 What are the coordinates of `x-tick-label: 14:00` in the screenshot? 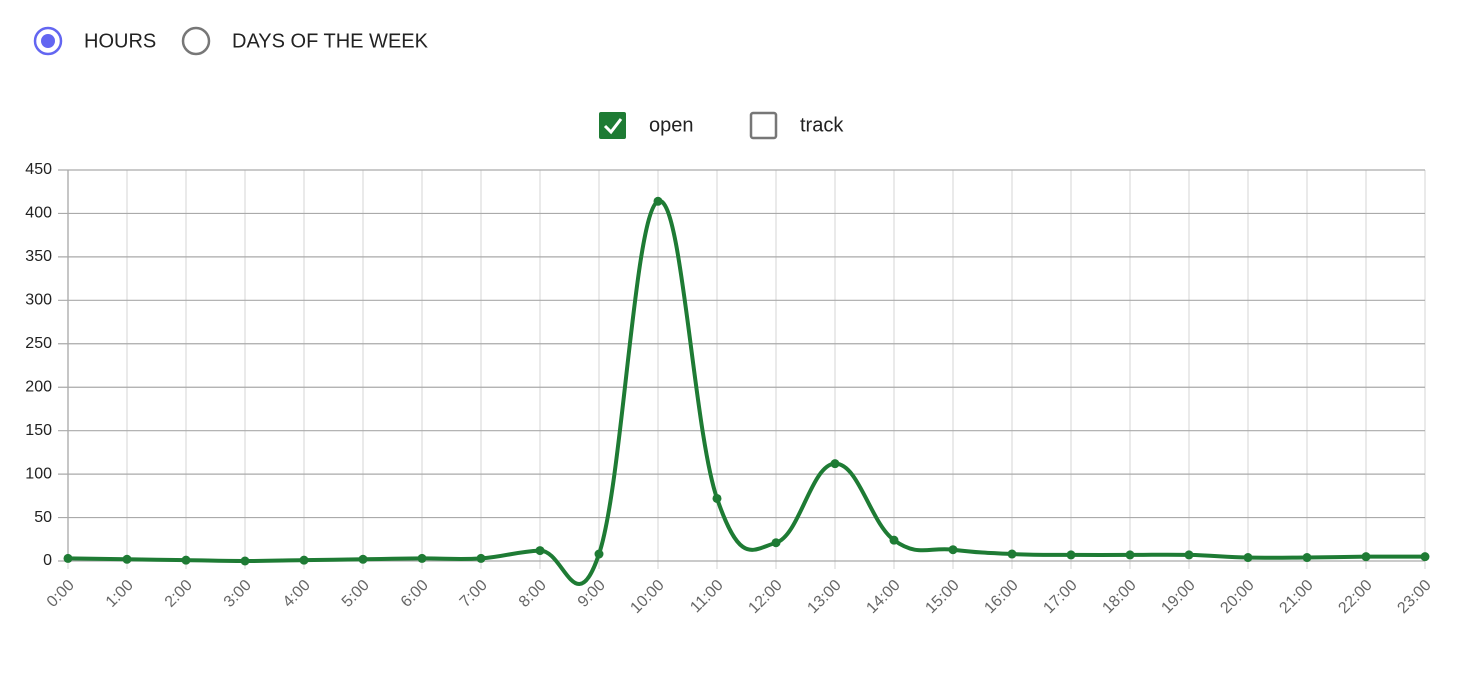 It's located at (883, 597).